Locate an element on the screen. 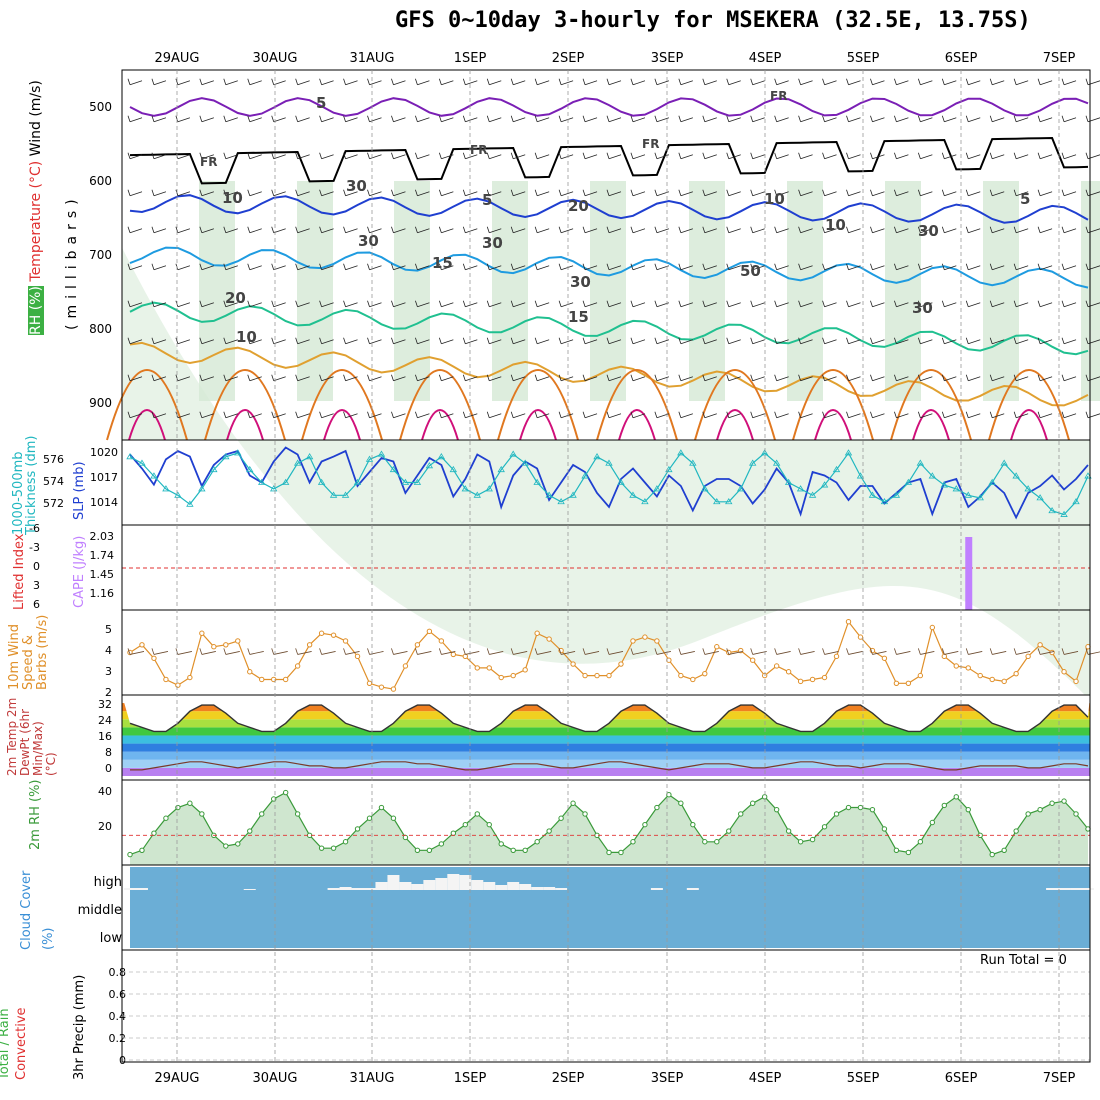  cape-ytick: 1.16 is located at coordinates (102, 593).